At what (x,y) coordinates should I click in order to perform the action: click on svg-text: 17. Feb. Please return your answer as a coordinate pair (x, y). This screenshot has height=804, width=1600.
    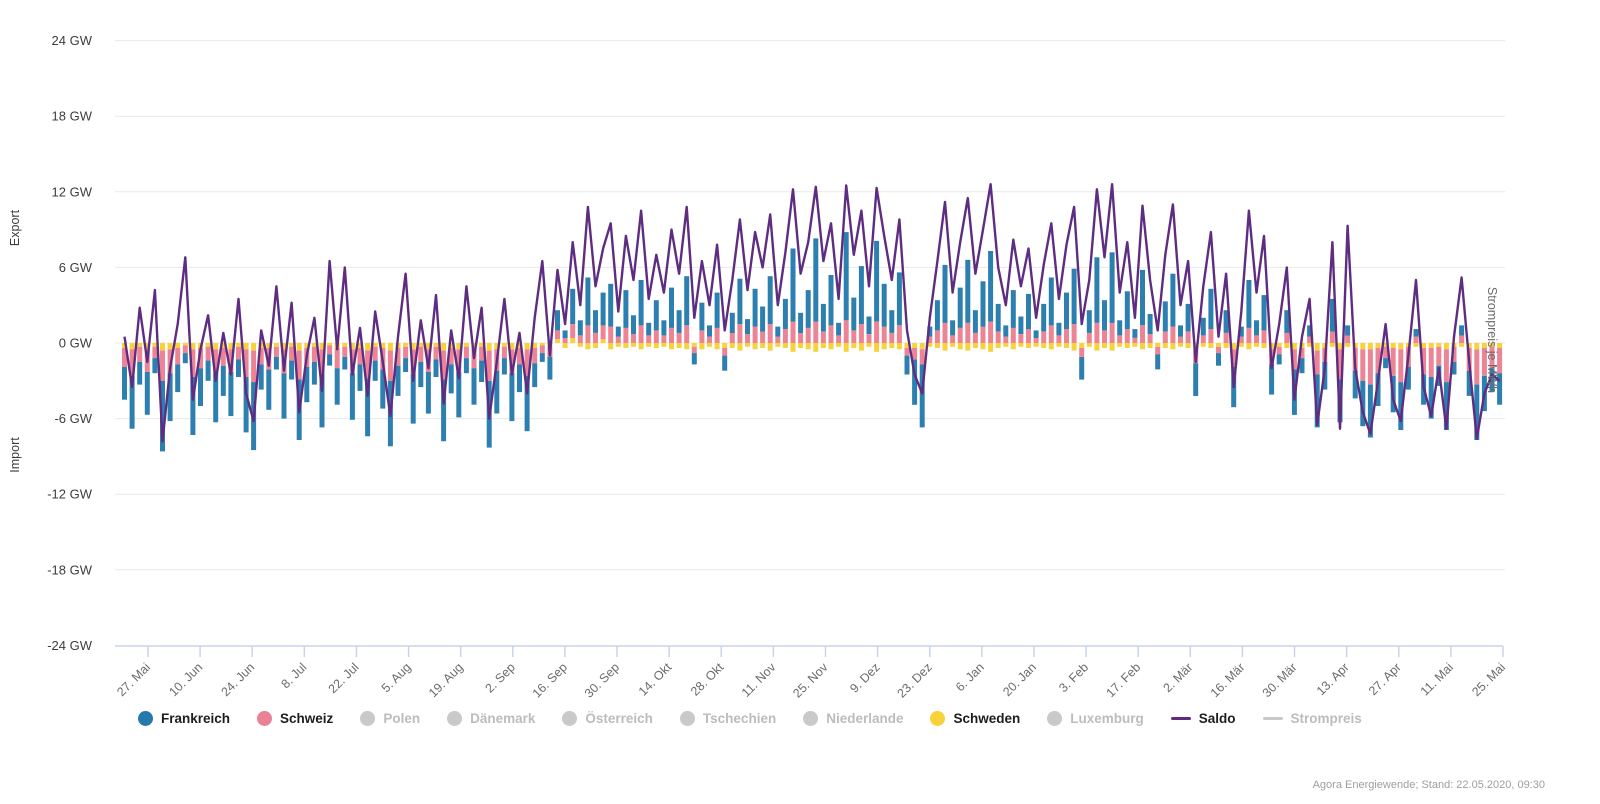
    Looking at the image, I should click on (1123, 680).